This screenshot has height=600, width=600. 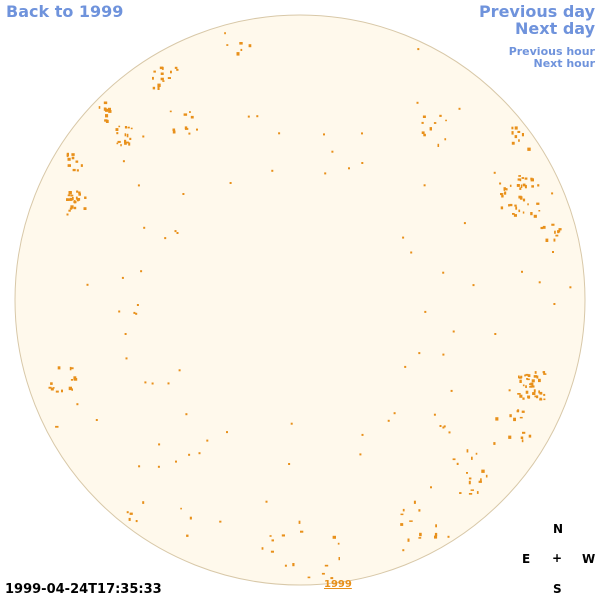 What do you see at coordinates (555, 28) in the screenshot?
I see `next-day-link: Next day` at bounding box center [555, 28].